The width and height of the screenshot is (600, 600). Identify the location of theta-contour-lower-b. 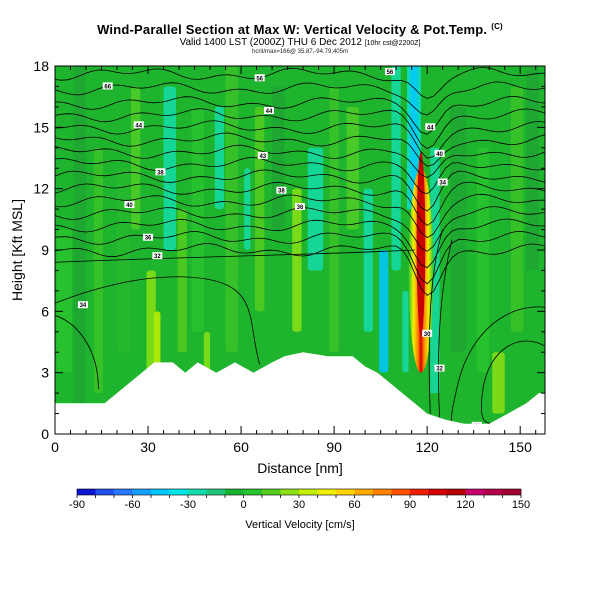
(158, 320).